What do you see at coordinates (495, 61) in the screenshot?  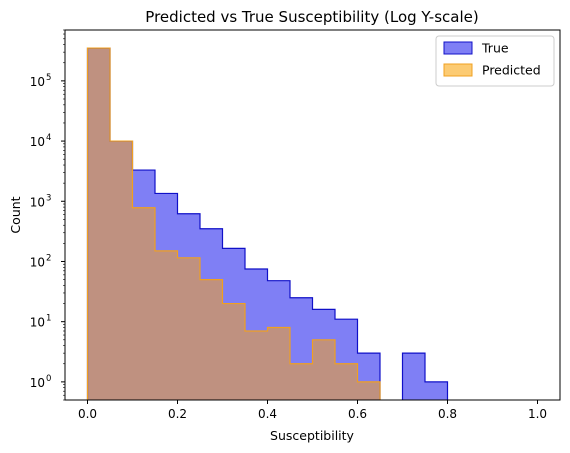 I see `legend: True Predicted` at bounding box center [495, 61].